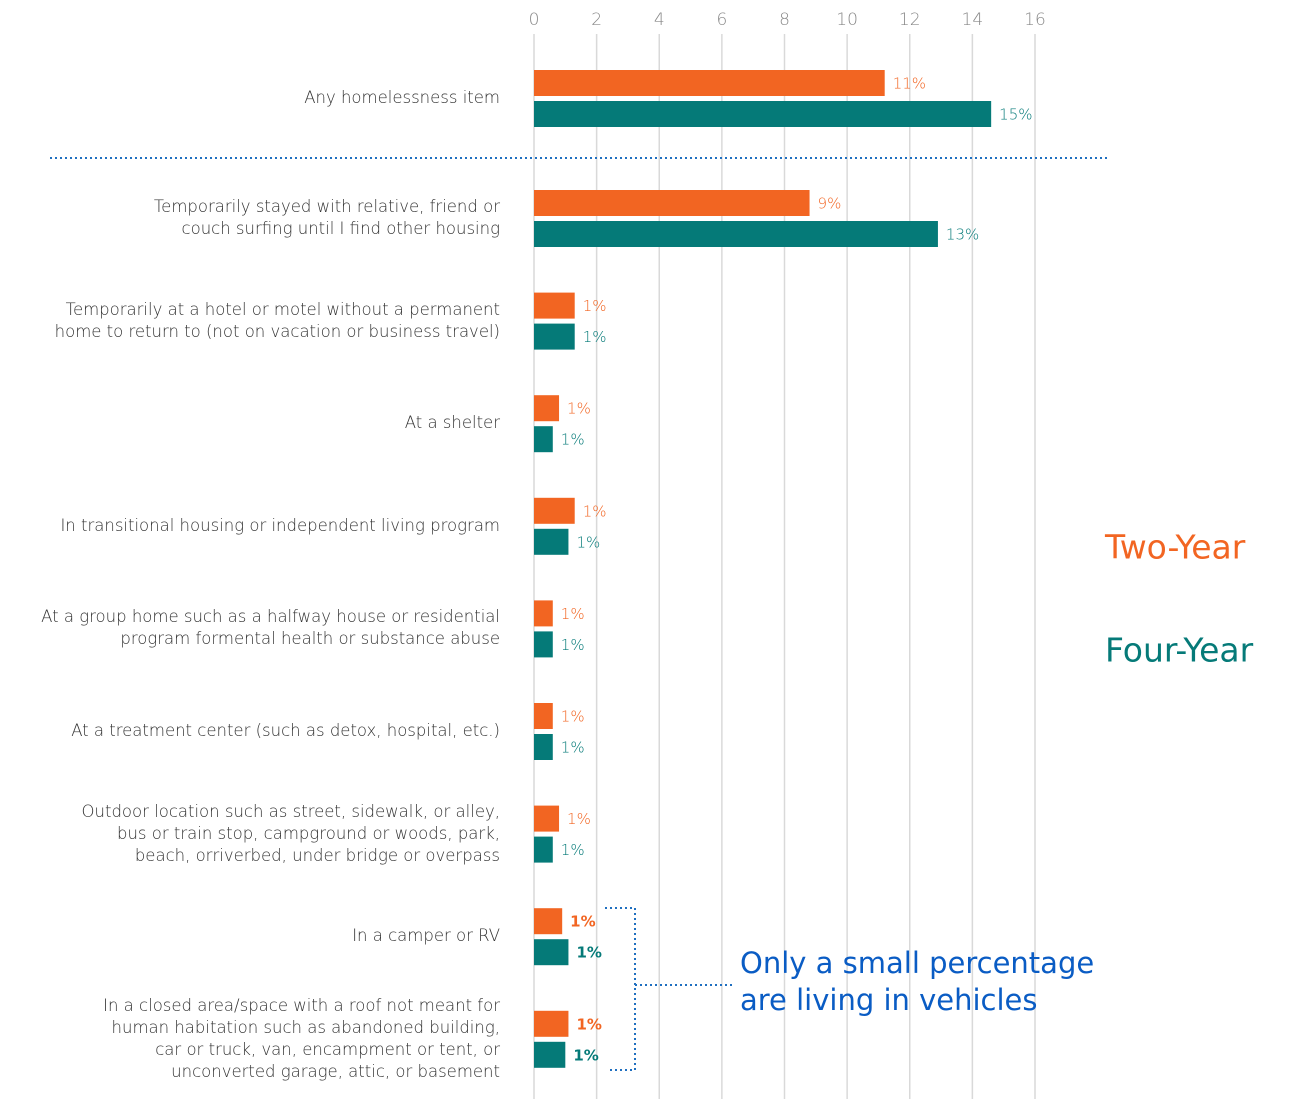  I want to click on annotation: Only a small percentage, so click(917, 963).